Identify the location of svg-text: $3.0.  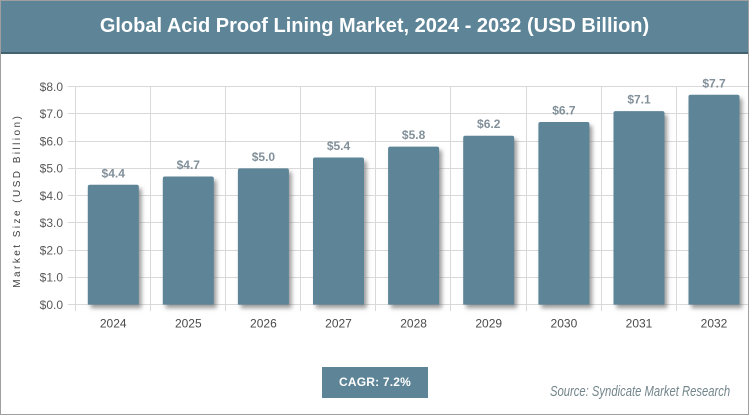
(52, 223).